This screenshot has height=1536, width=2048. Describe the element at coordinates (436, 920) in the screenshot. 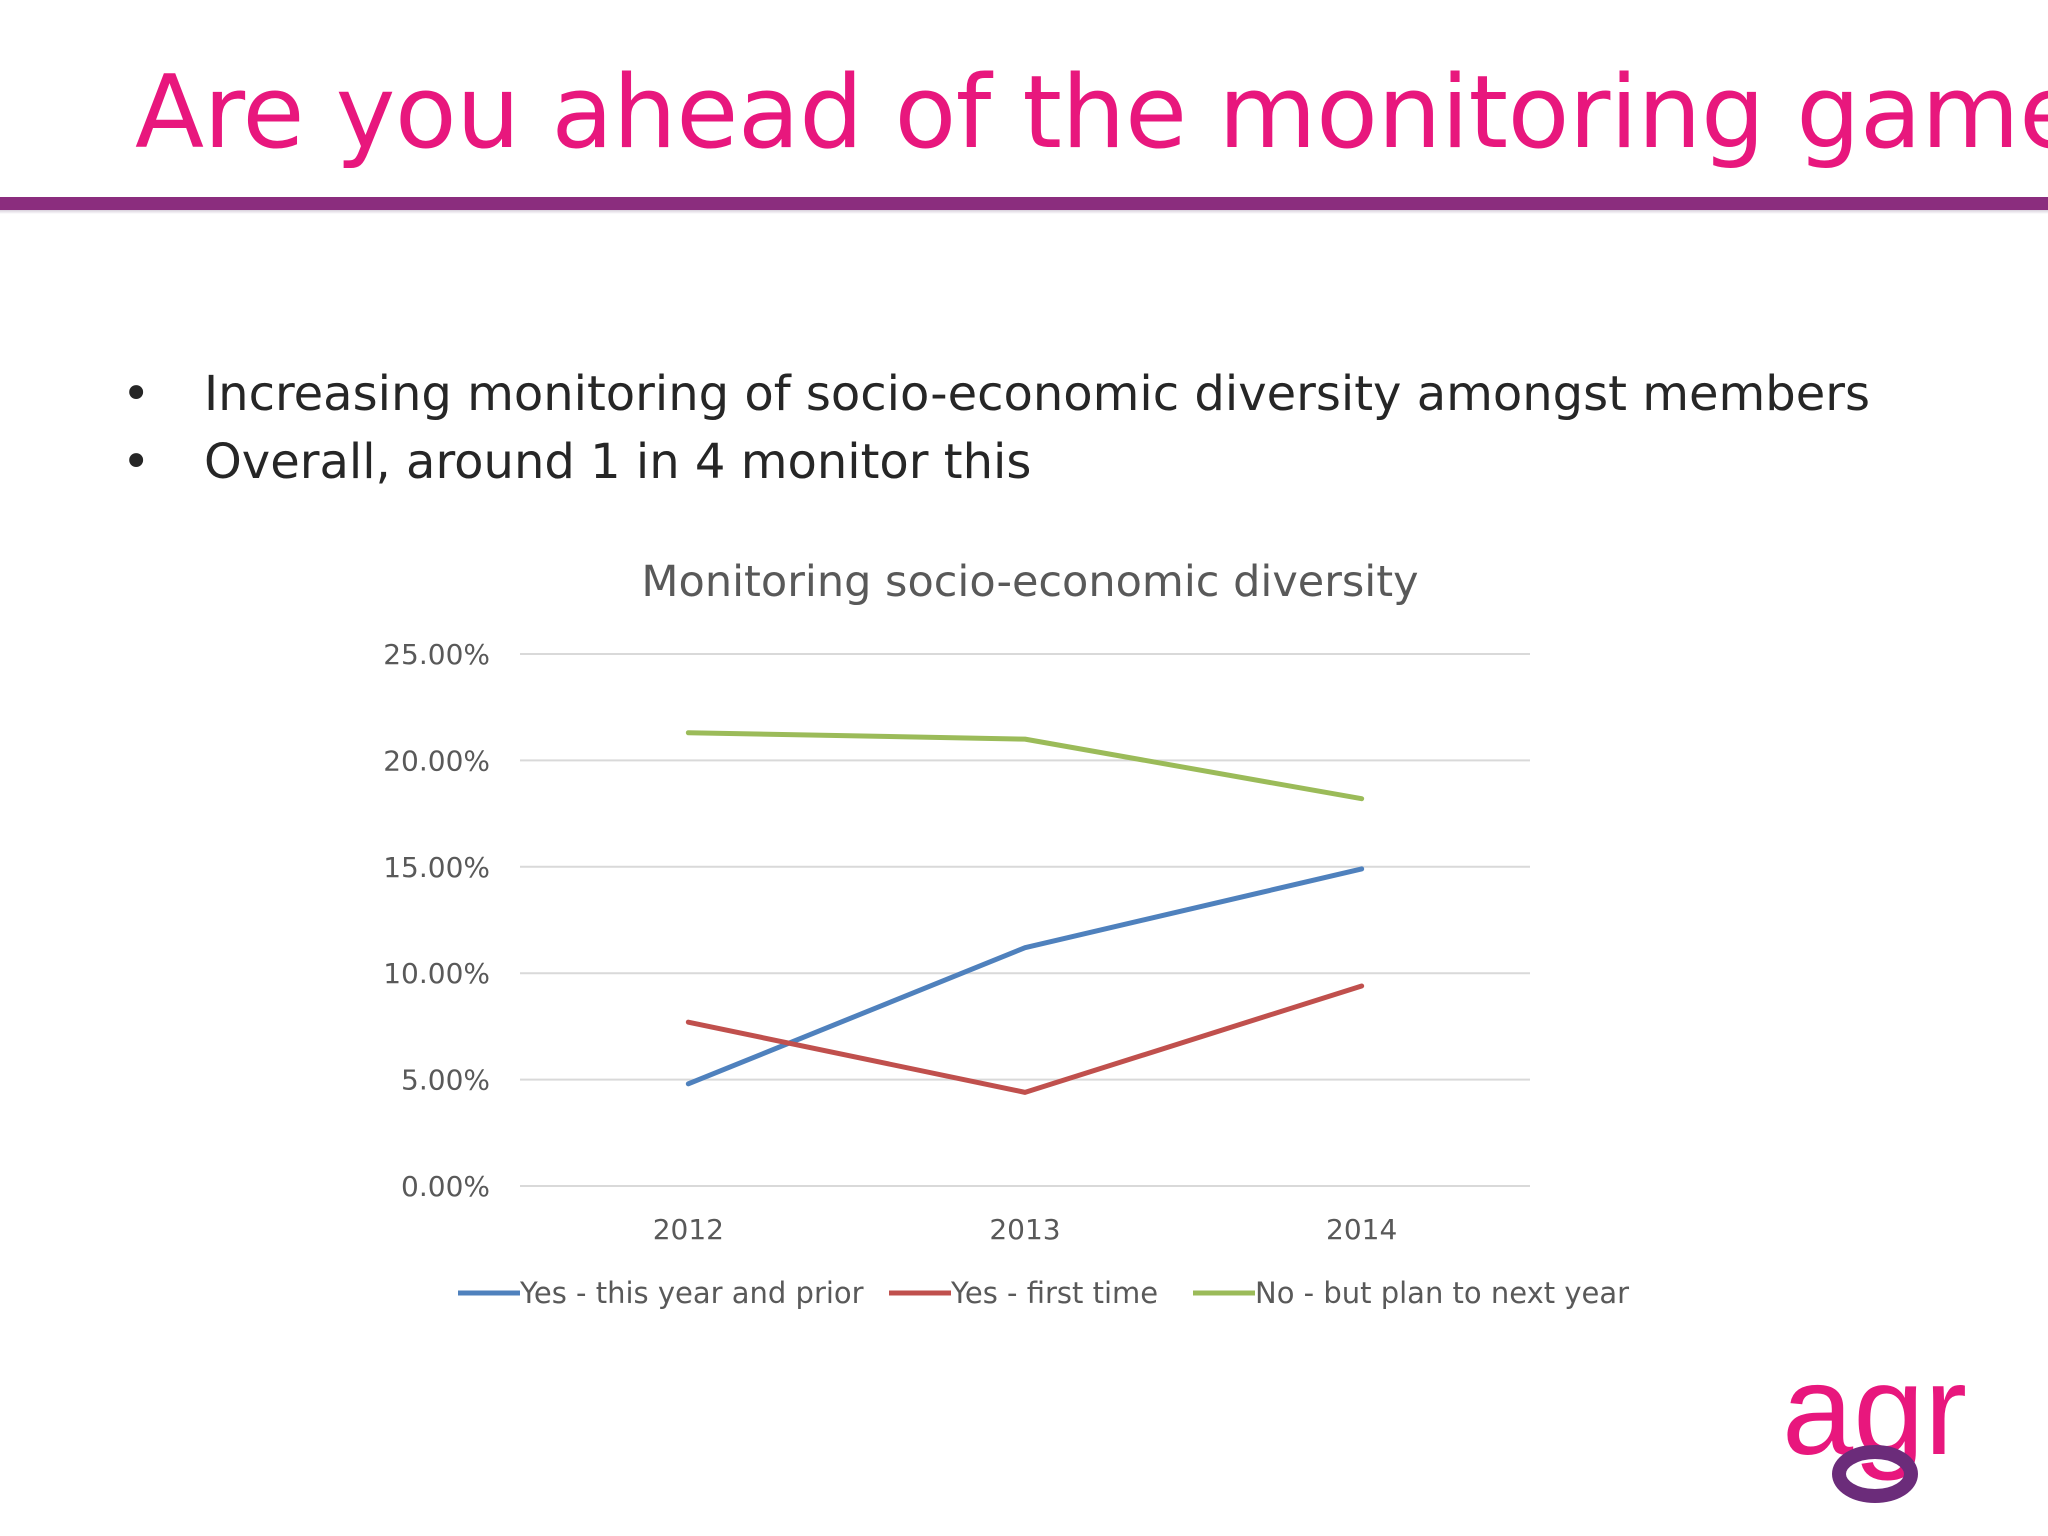

I see `y-axis-tick-labels: 0.00% 5.00% 10.00% 15.00% 20.00% 25.00%` at that location.